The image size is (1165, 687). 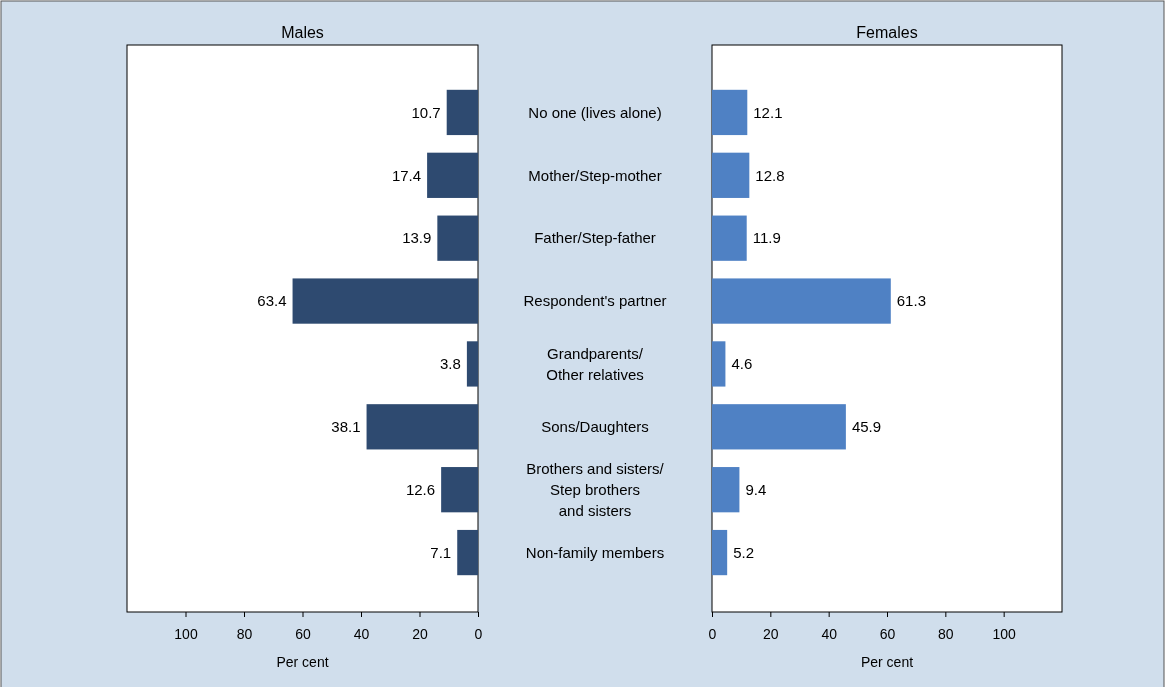 I want to click on y-tick-label: Father/Step-father, so click(x=595, y=238).